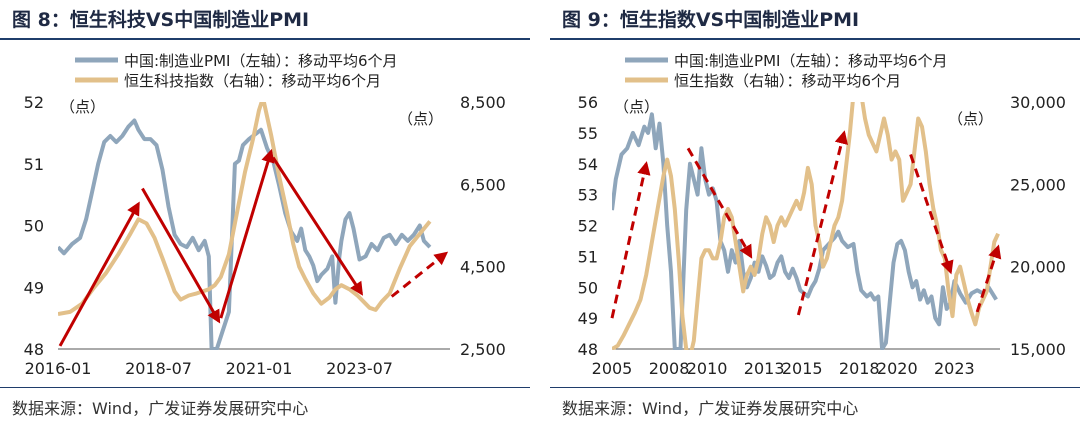  What do you see at coordinates (483, 102) in the screenshot?
I see `right-y-tick-label: 8,500` at bounding box center [483, 102].